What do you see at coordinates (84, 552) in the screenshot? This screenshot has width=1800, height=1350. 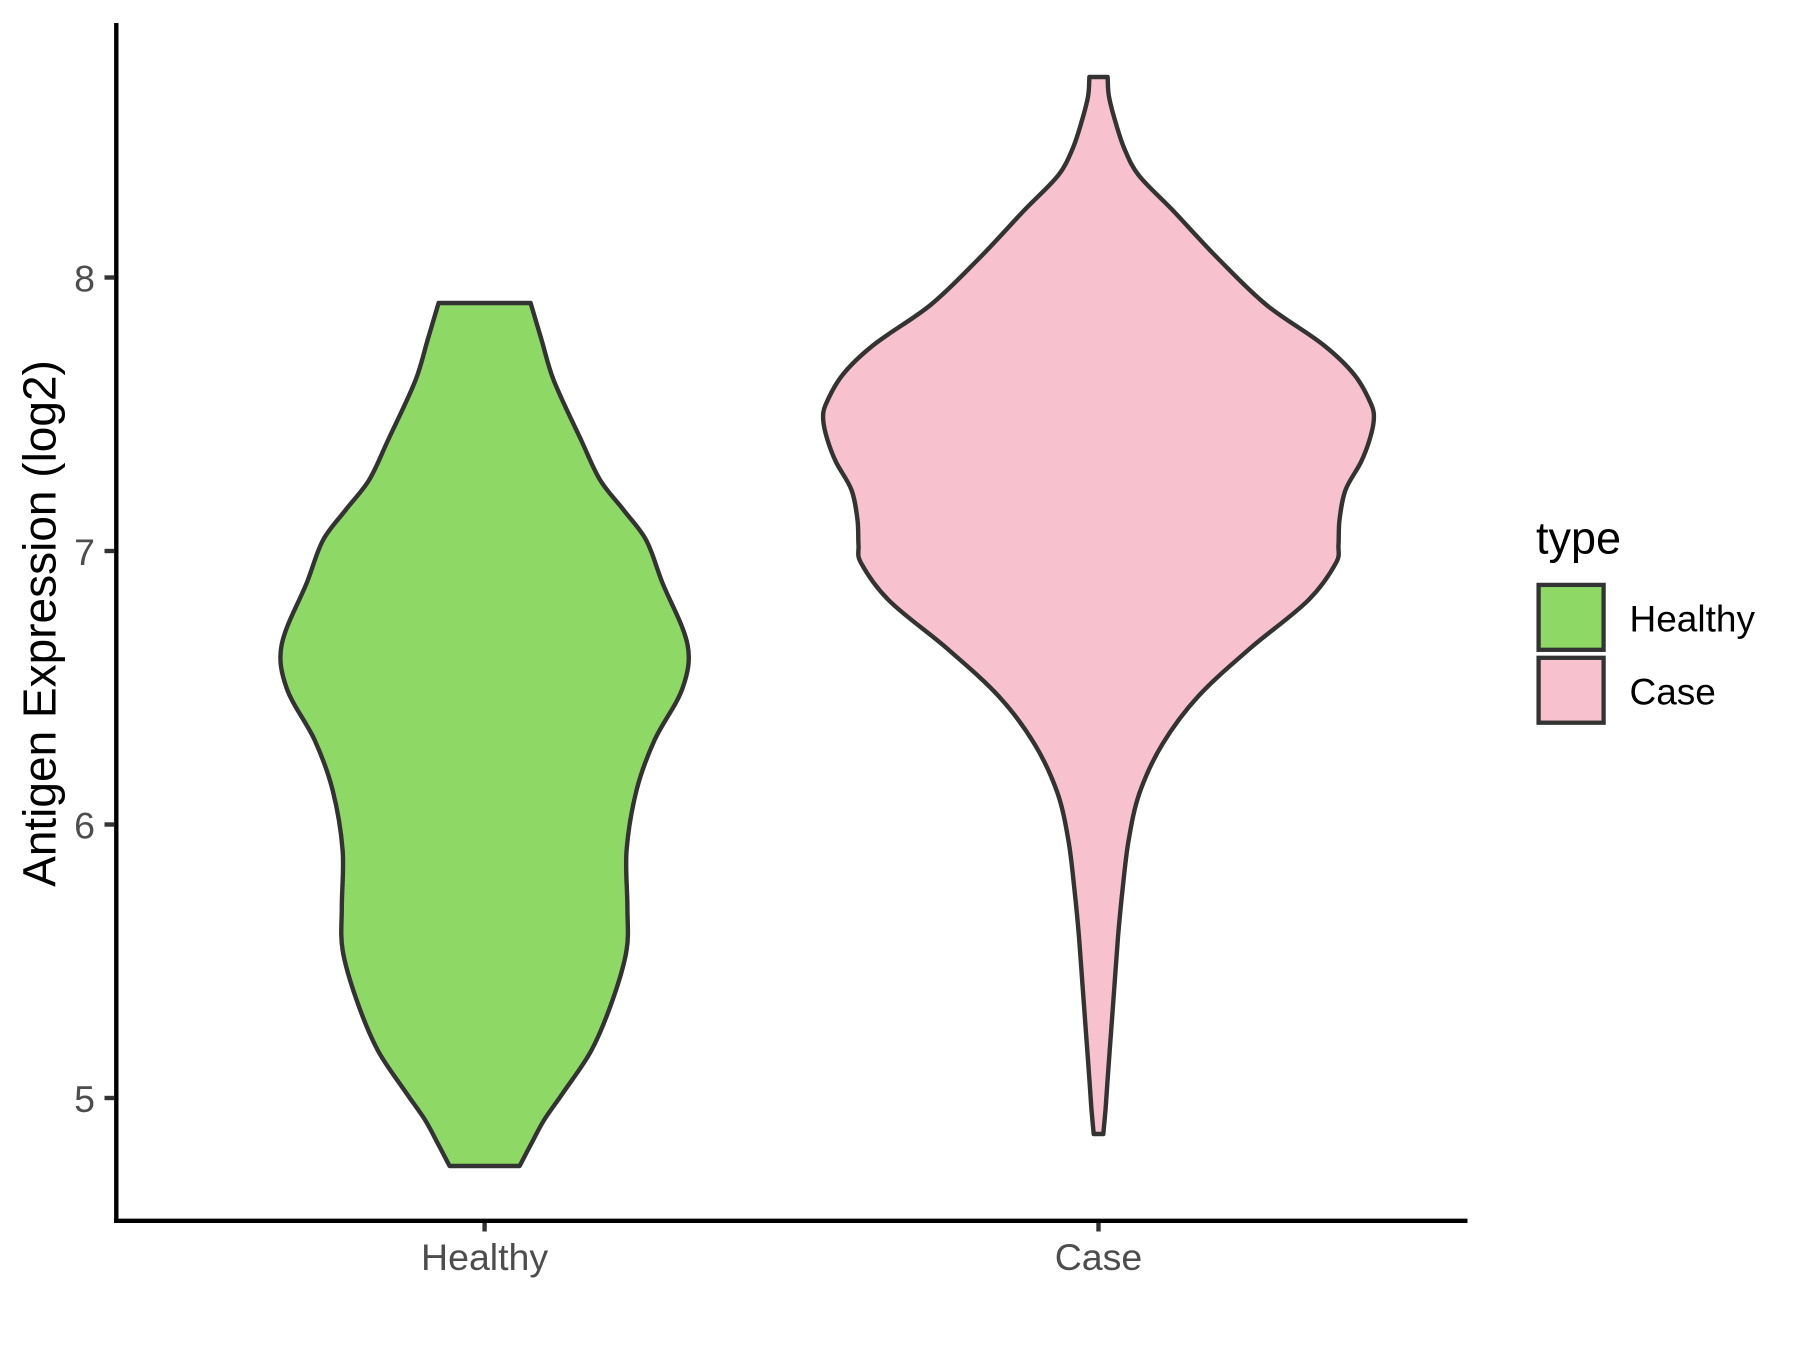 I see `svg-text: 7` at bounding box center [84, 552].